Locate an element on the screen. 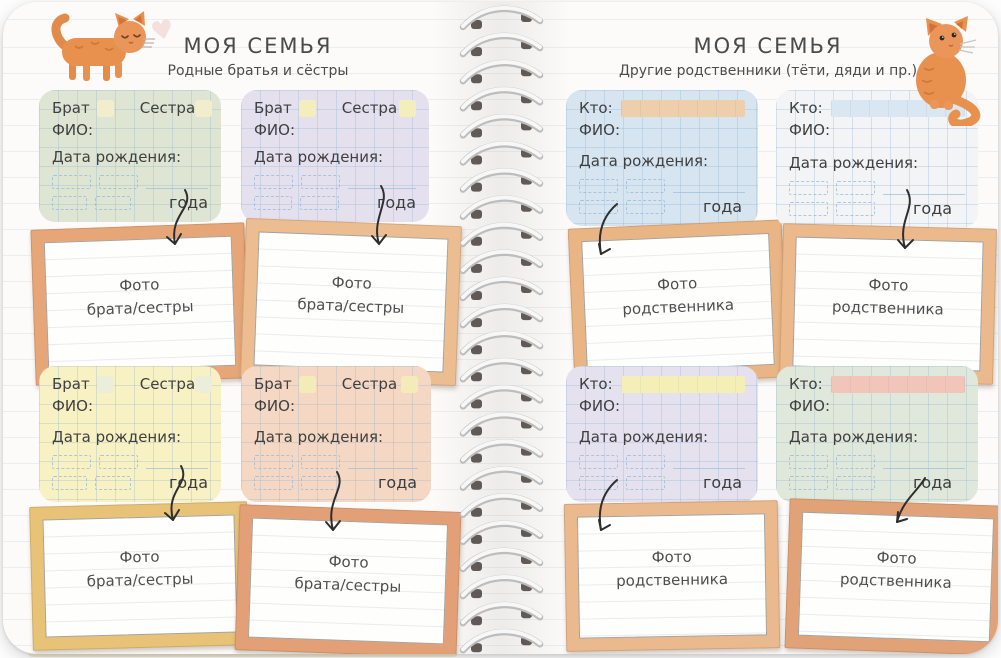  sibling-header: Брат Сестра is located at coordinates (335, 109).